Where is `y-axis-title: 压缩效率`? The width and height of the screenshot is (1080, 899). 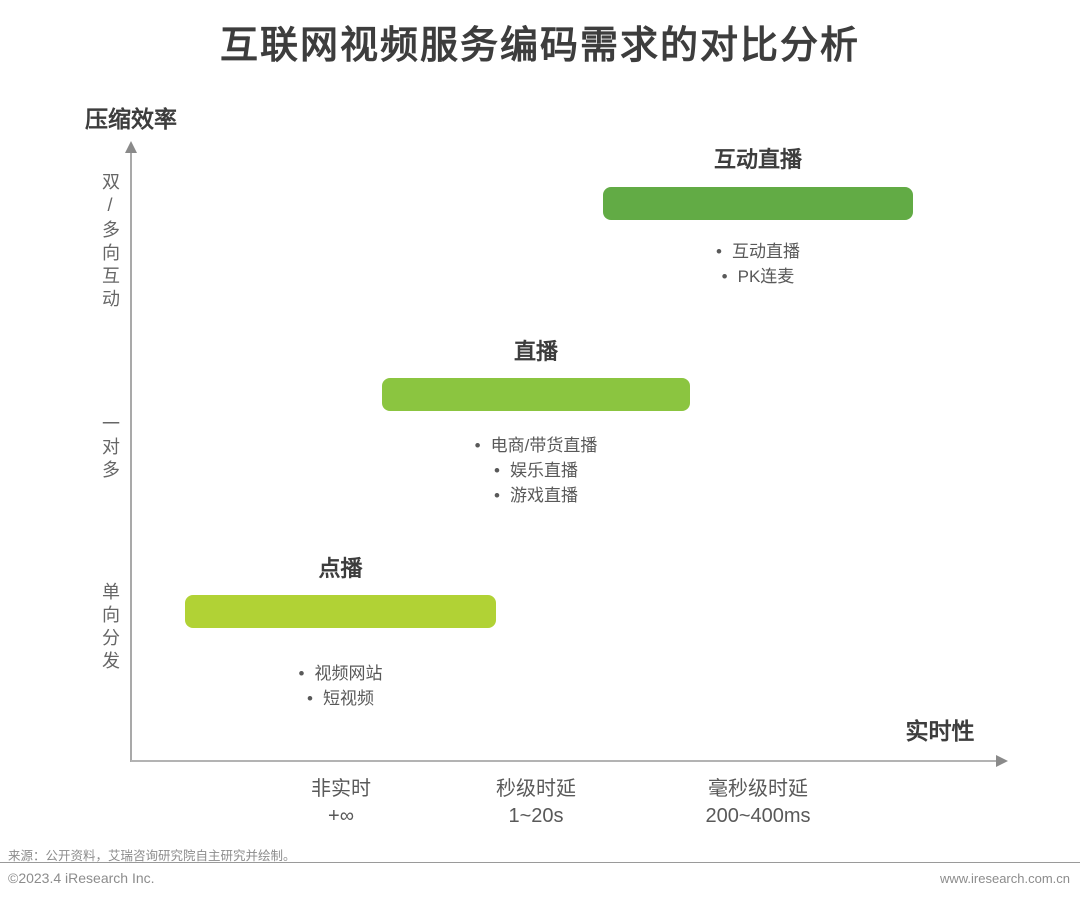
y-axis-title: 压缩效率 is located at coordinates (131, 119).